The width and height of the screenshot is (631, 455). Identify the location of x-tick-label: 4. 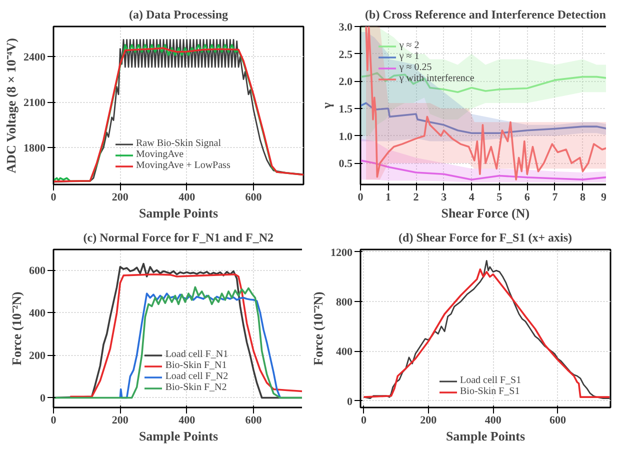
(471, 198).